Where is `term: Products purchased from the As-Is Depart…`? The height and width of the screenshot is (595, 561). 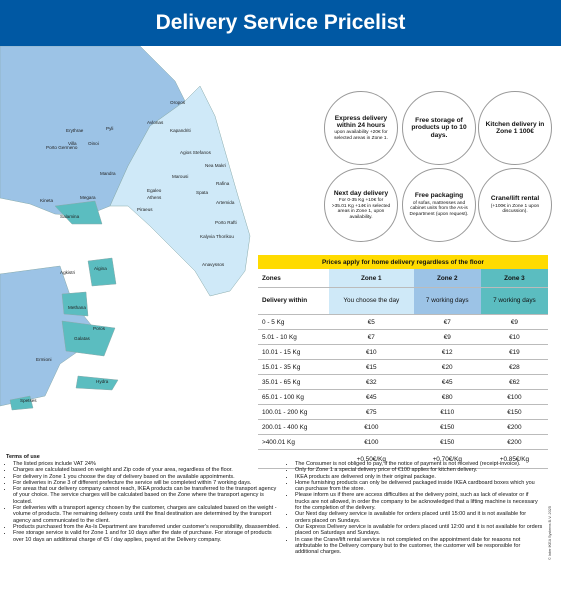 term: Products purchased from the As-Is Depart… is located at coordinates (147, 527).